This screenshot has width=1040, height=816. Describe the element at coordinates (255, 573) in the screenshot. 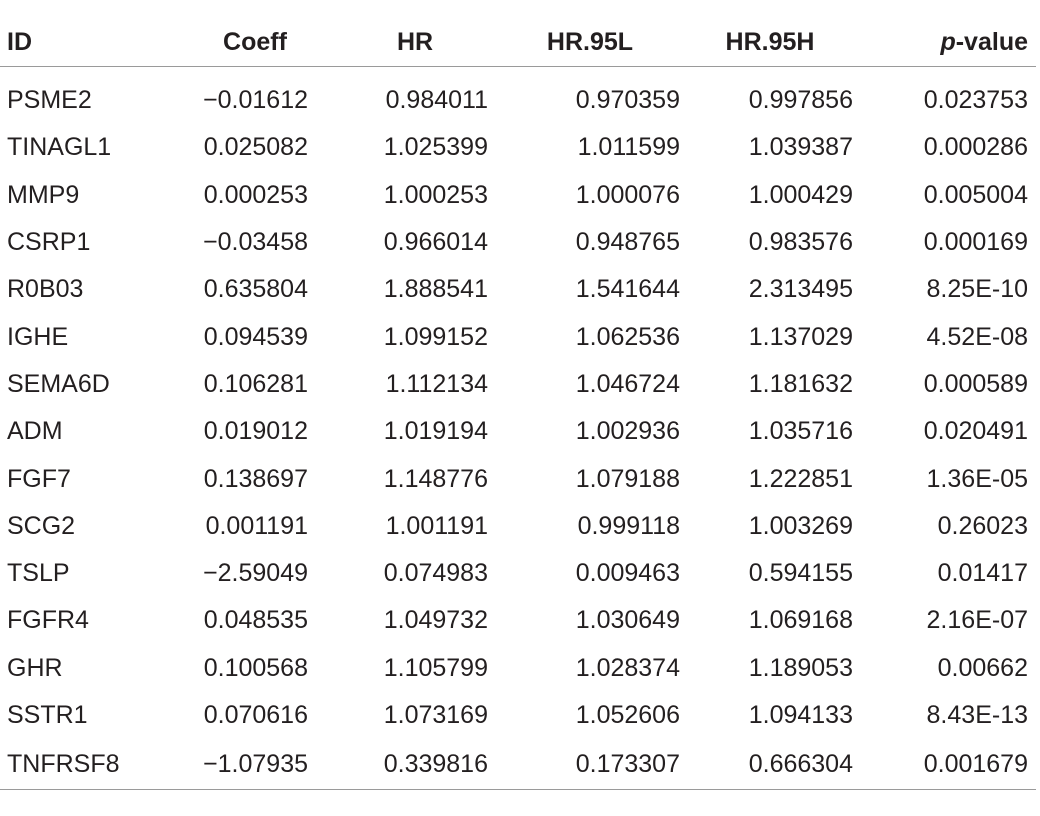

I see `cell-coeff: −2.59049` at that location.